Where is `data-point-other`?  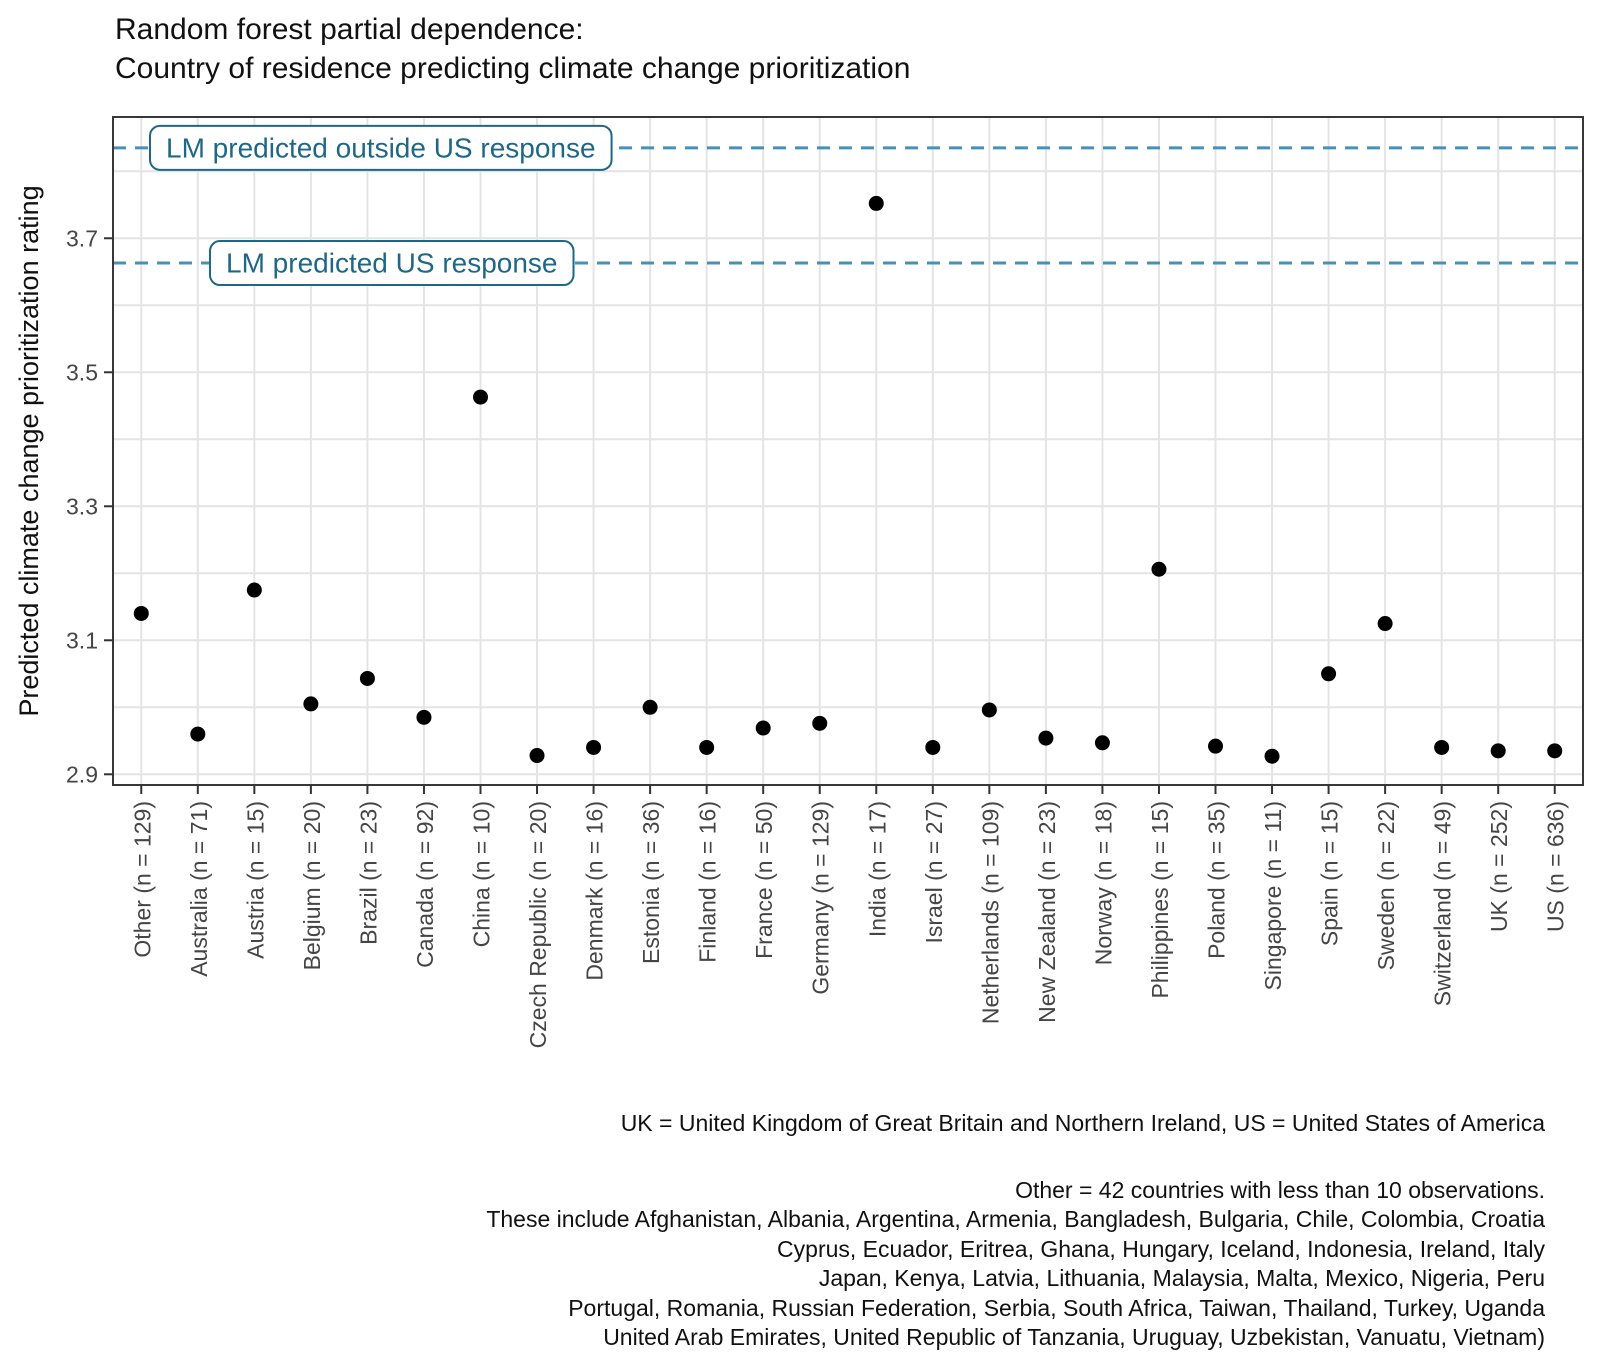
data-point-other is located at coordinates (141, 613).